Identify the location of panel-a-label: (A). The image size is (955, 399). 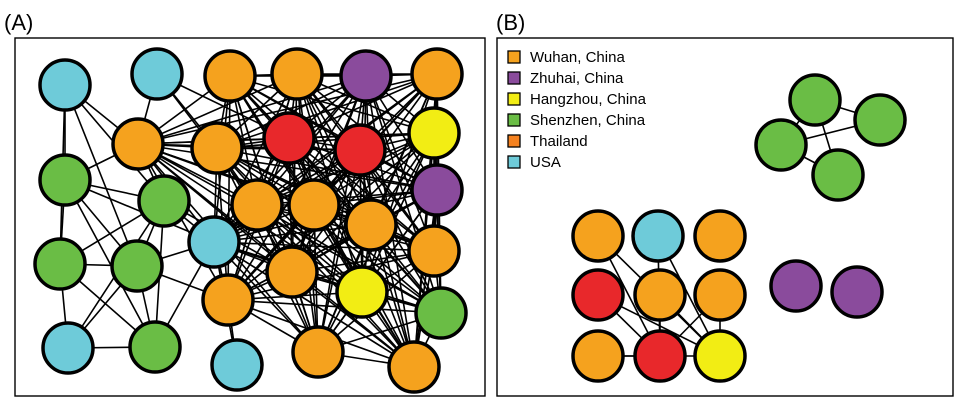
(18, 22).